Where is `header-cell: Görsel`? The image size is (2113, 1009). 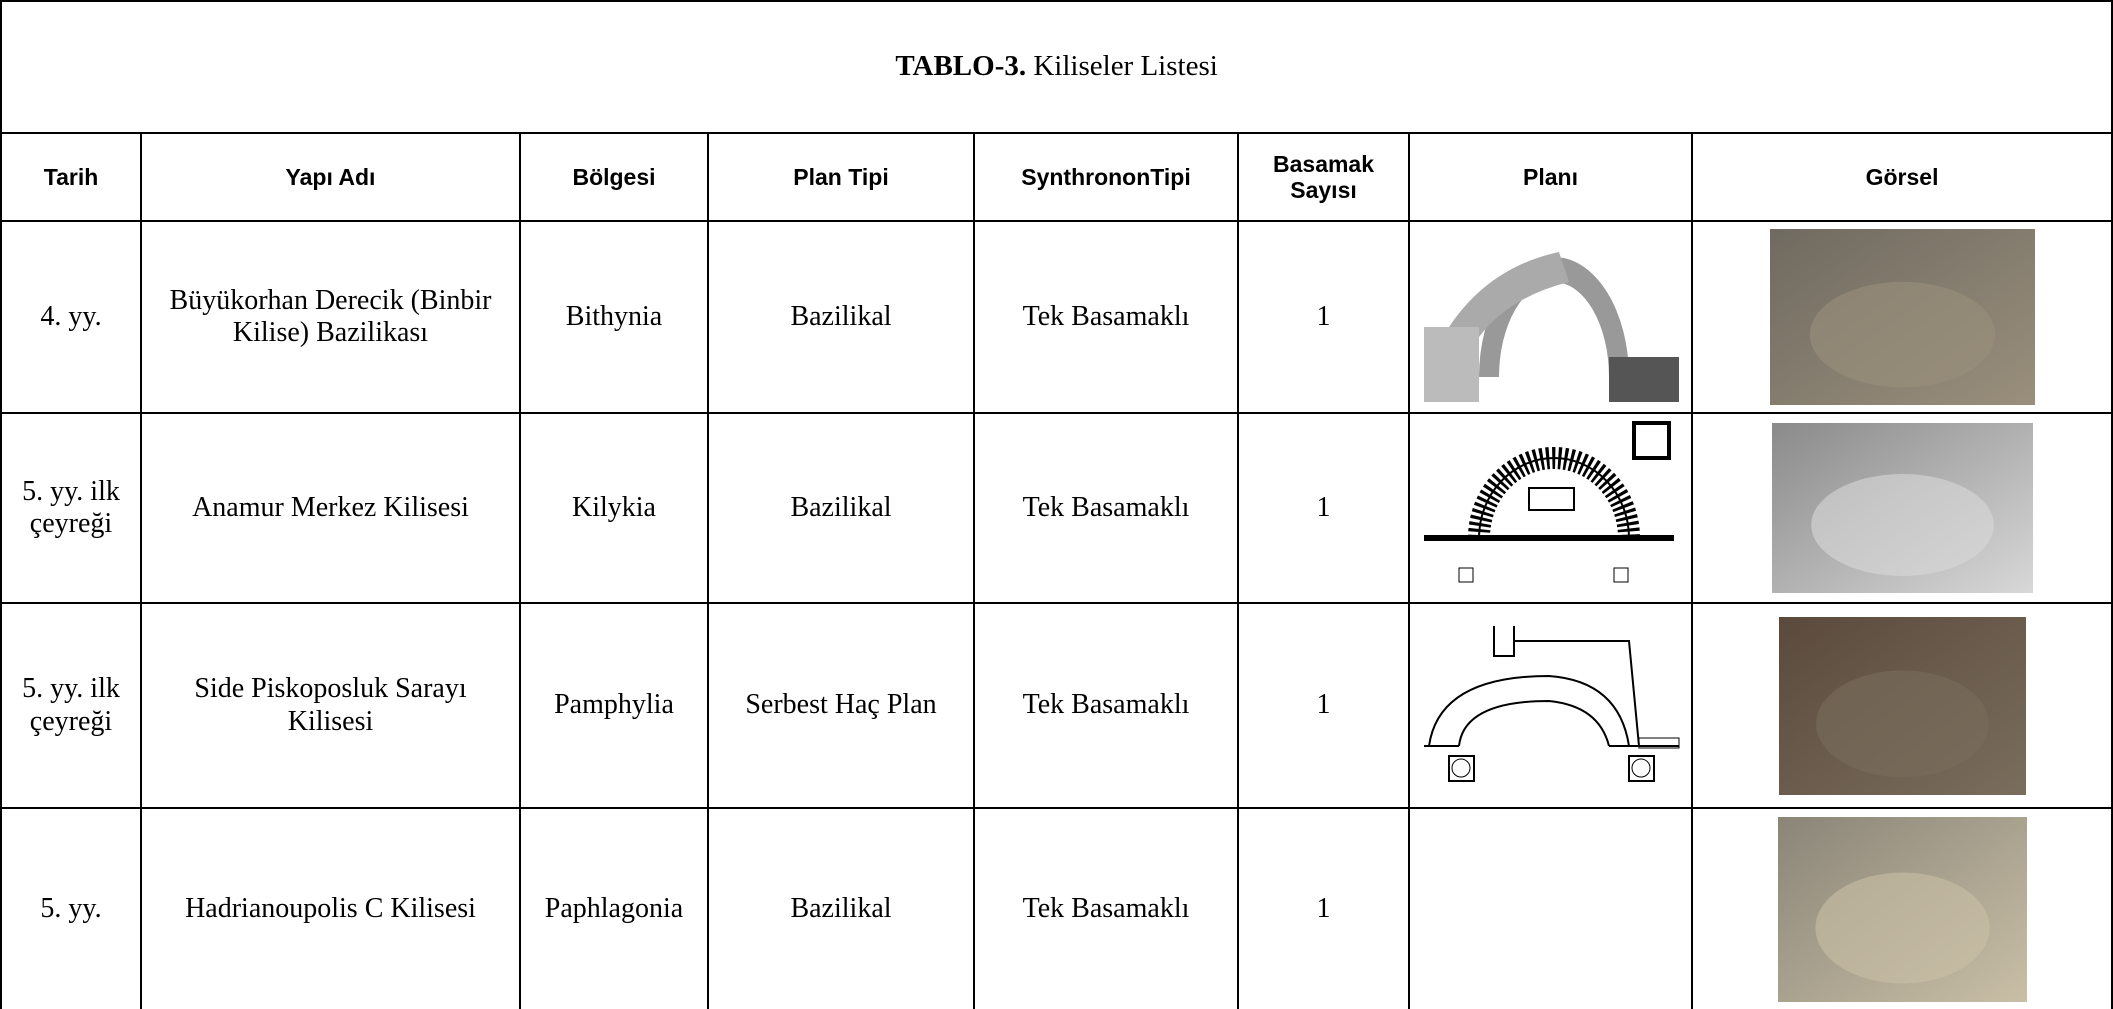 header-cell: Görsel is located at coordinates (1901, 177).